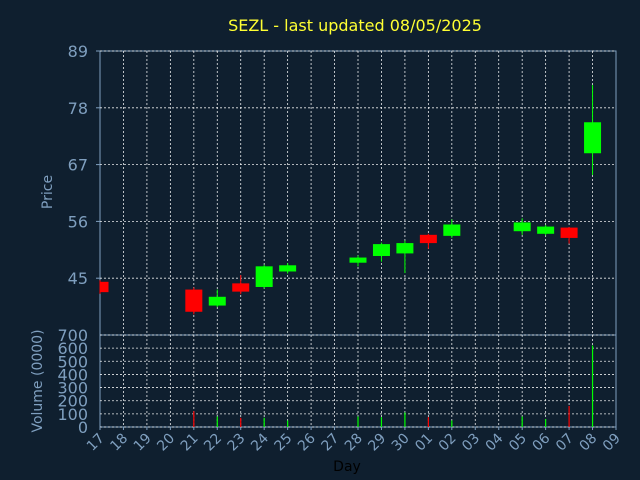  What do you see at coordinates (518, 443) in the screenshot?
I see `x-tick-label: 05` at bounding box center [518, 443].